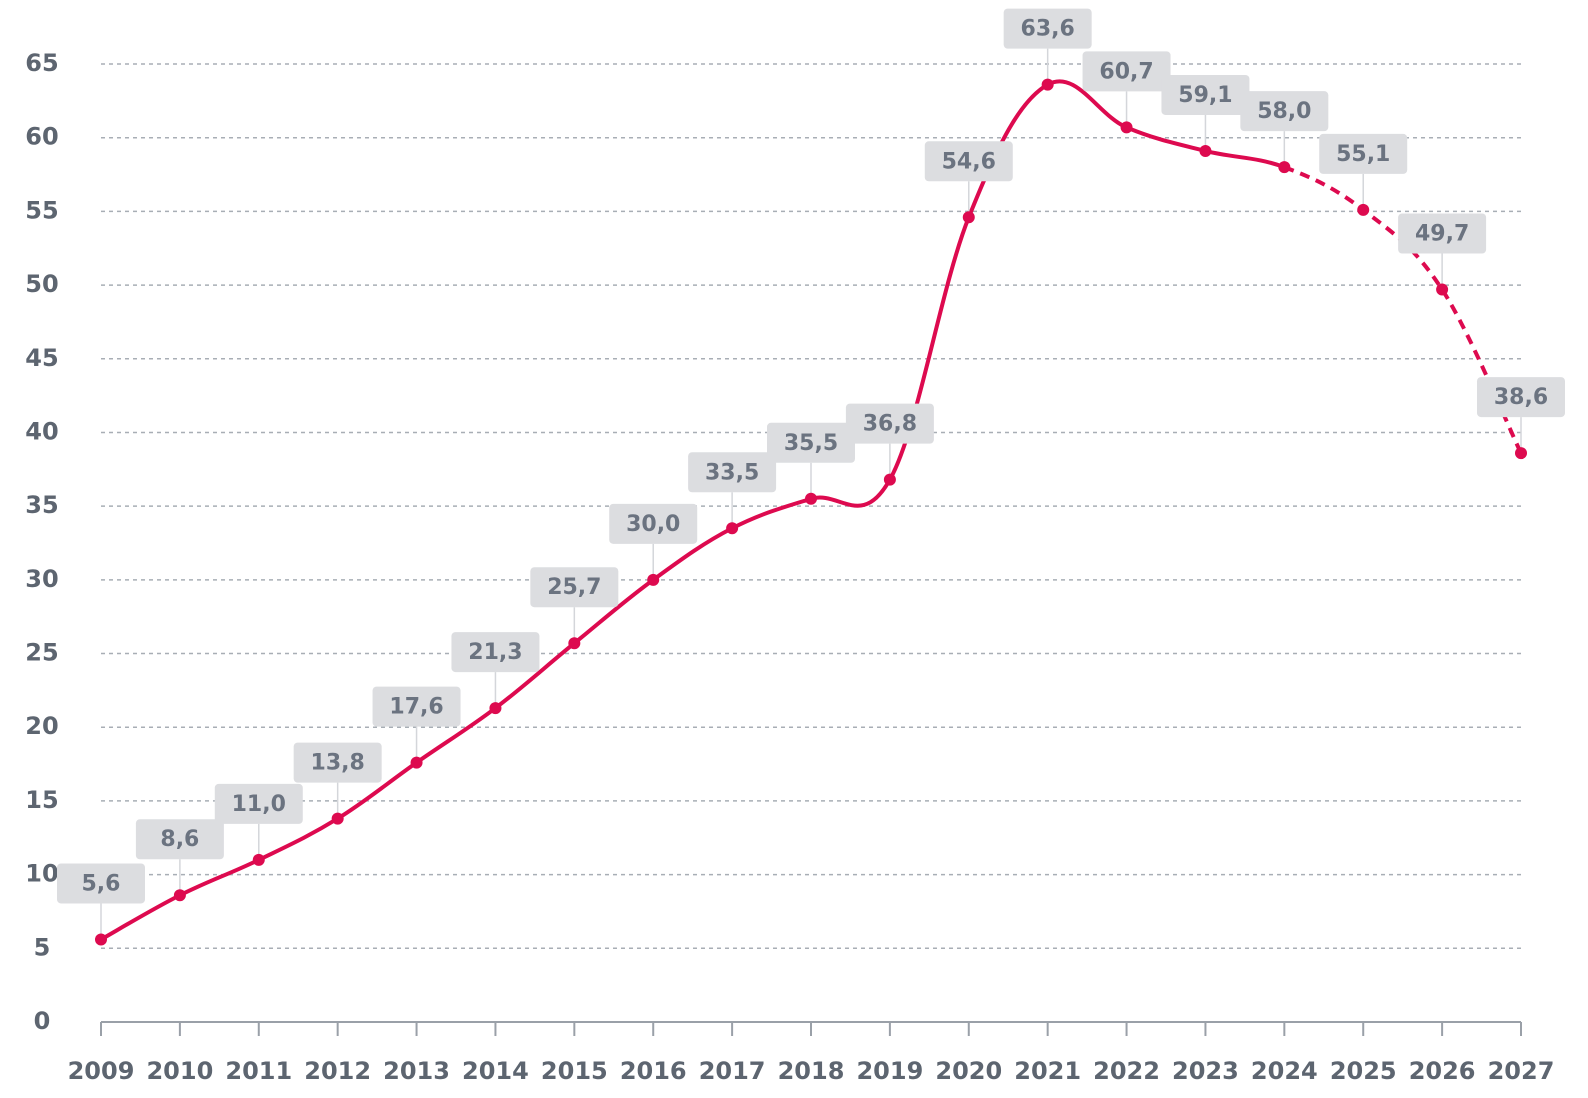 The height and width of the screenshot is (1098, 1588). Describe the element at coordinates (41, 358) in the screenshot. I see `y-tick-label: 45` at that location.